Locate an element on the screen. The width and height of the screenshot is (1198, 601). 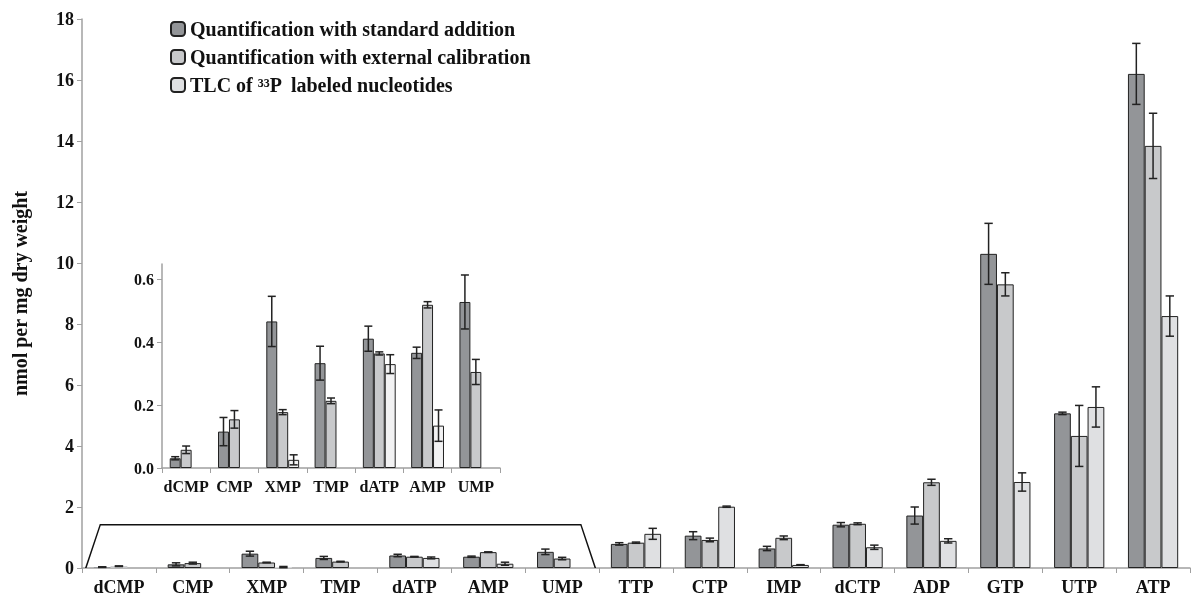
x-tick-label: ADP is located at coordinates (931, 587).